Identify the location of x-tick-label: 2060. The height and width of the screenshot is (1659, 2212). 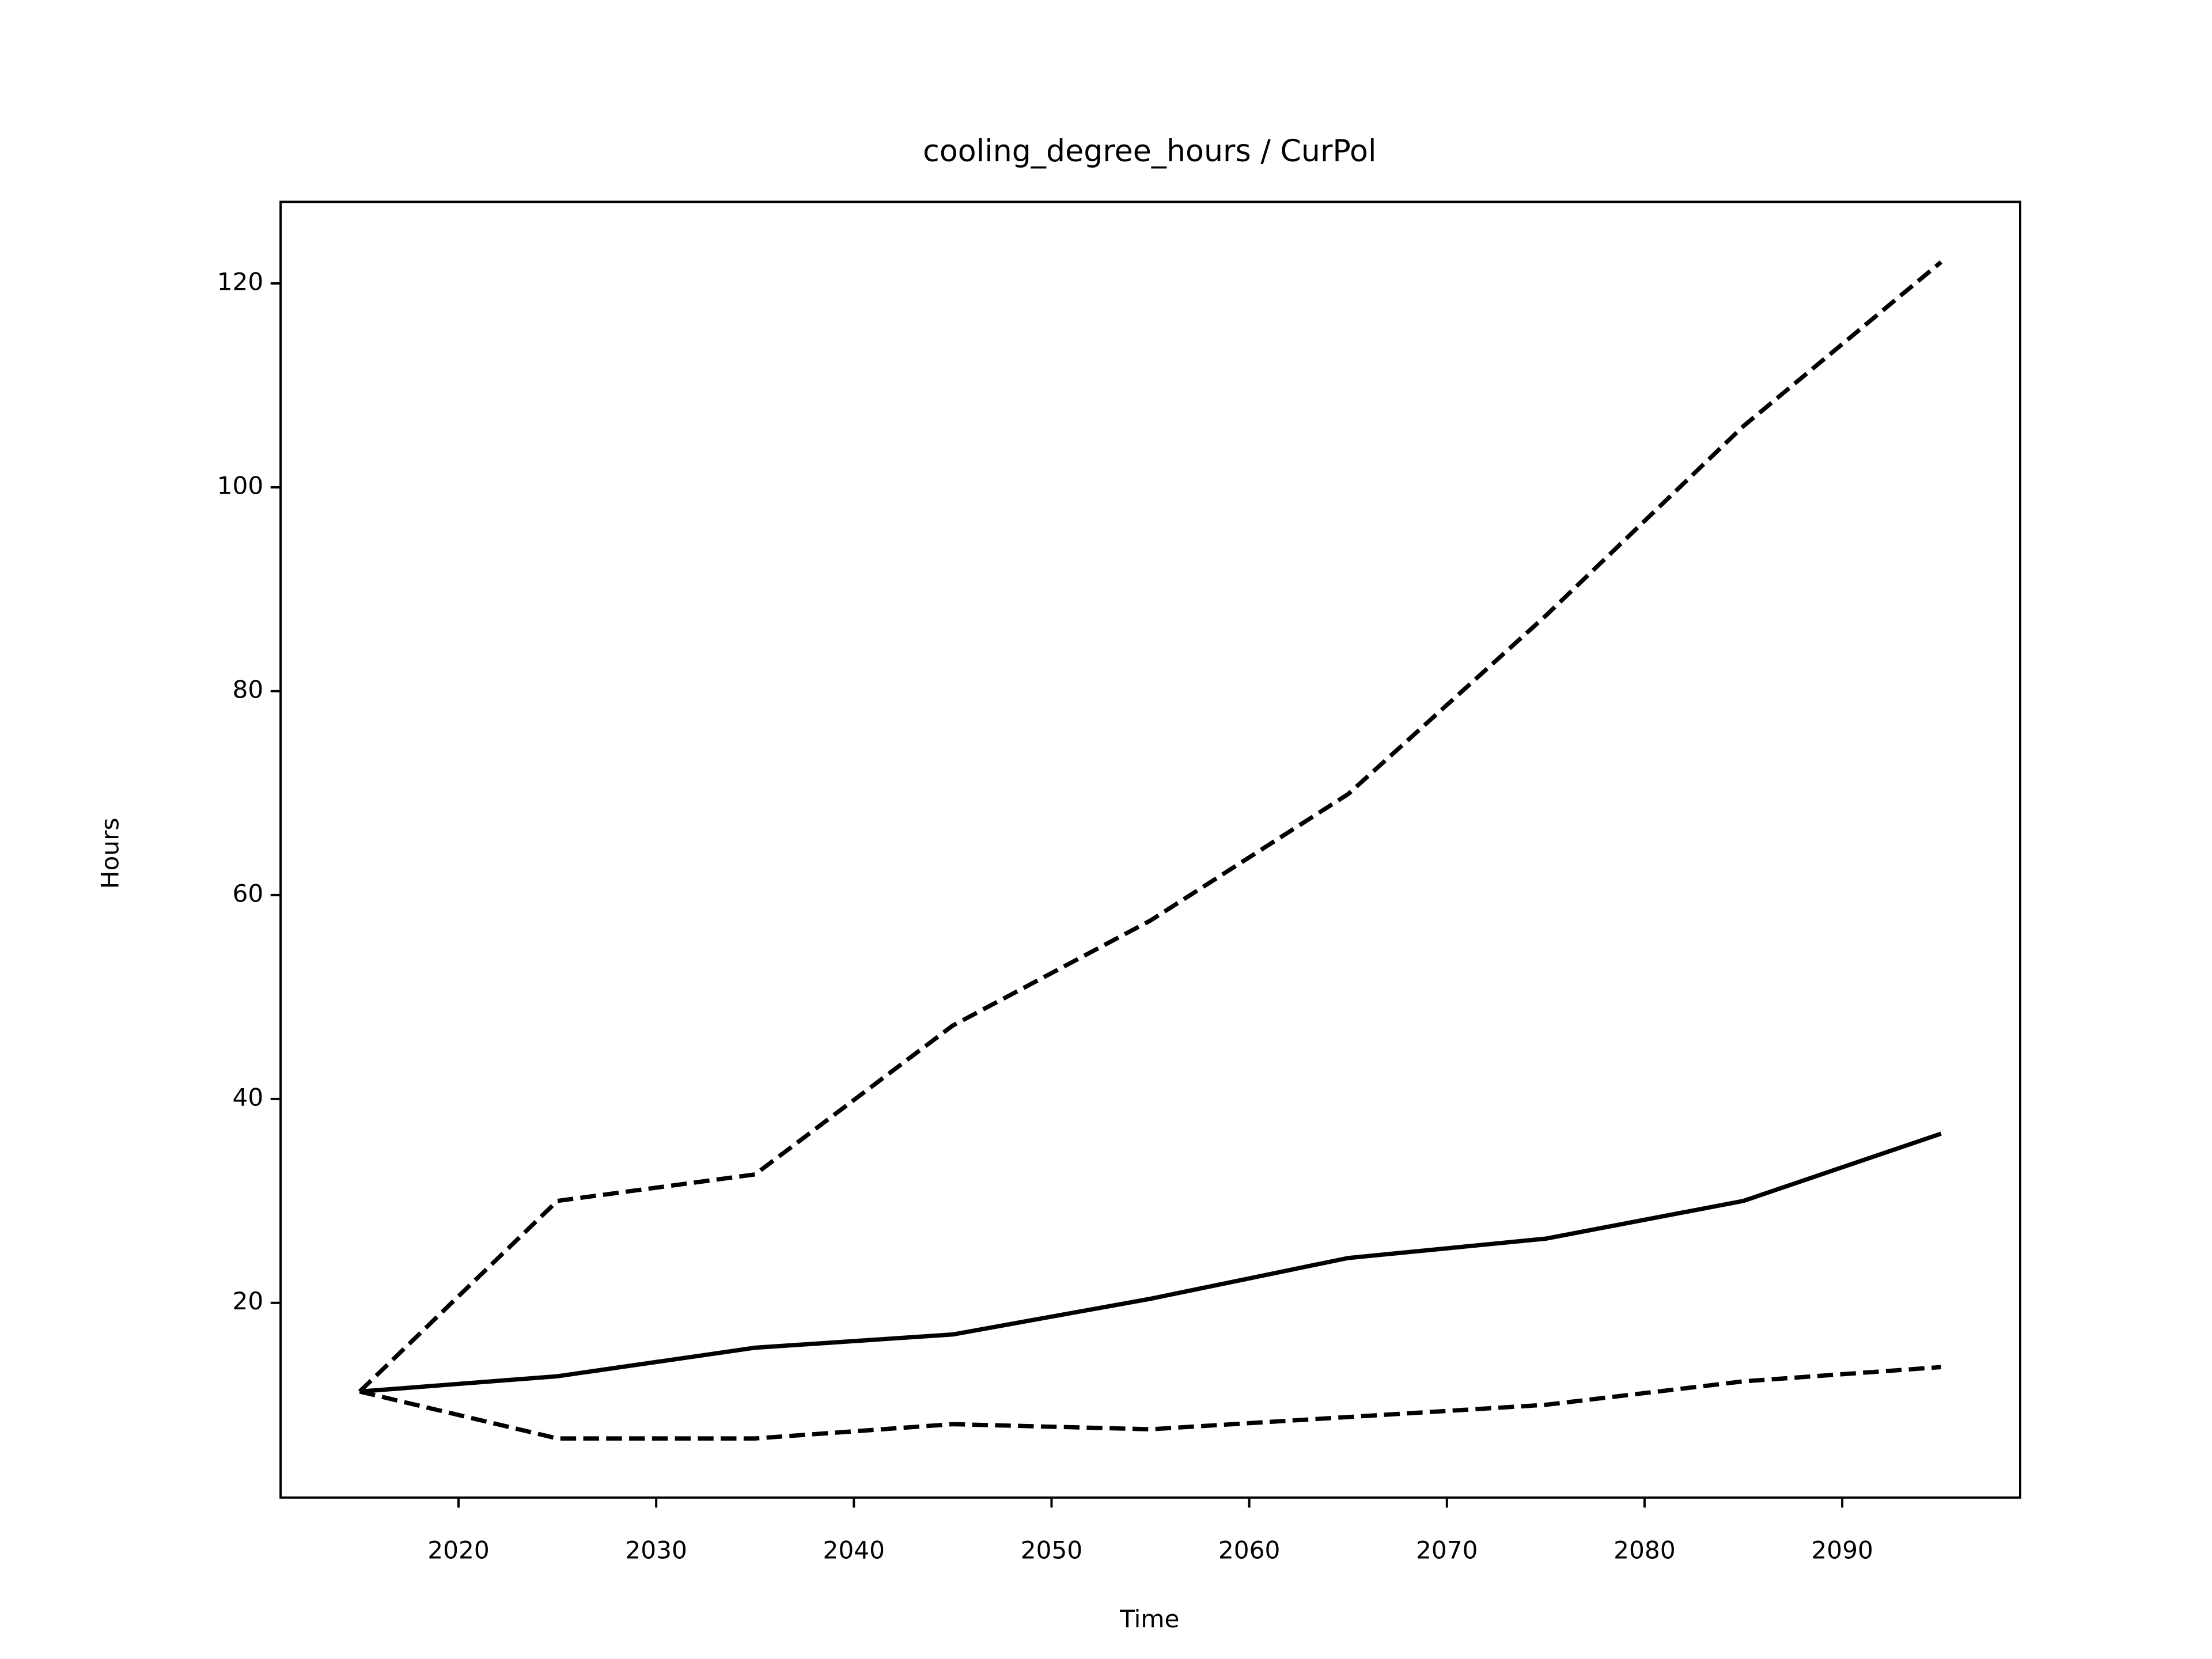
(1249, 1550).